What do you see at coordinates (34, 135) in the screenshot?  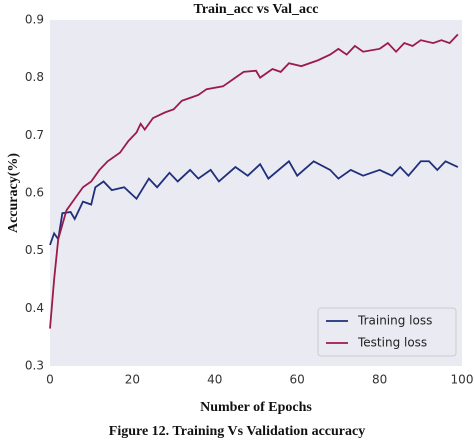 I see `y-tick-label: 0.7` at bounding box center [34, 135].